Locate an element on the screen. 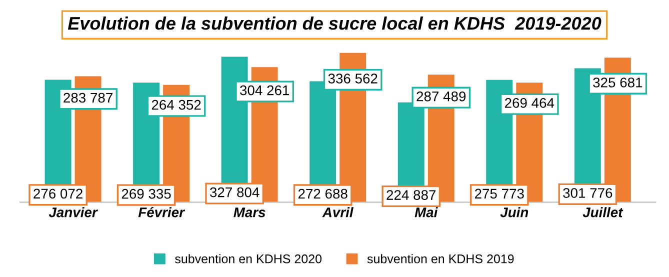 This screenshot has width=669, height=277. data-label: 272 688 is located at coordinates (323, 193).